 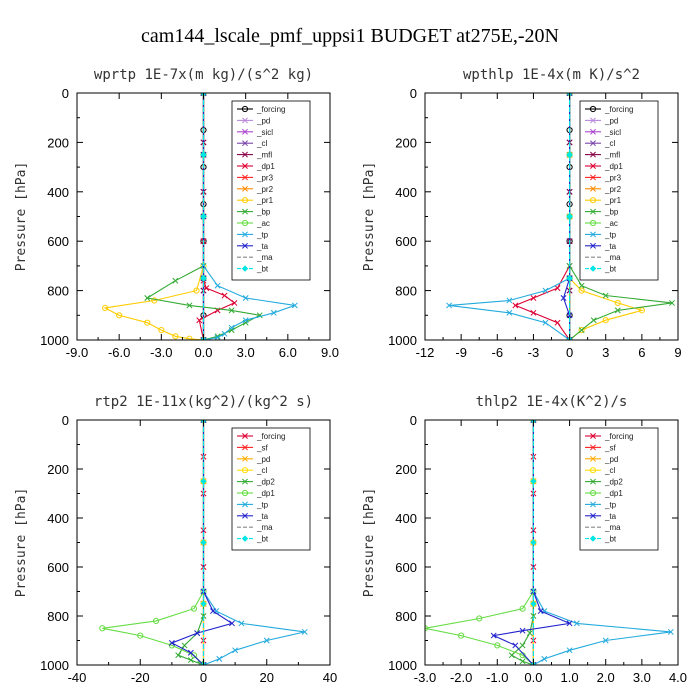 I want to click on x-tick-label: -20, so click(x=140, y=677).